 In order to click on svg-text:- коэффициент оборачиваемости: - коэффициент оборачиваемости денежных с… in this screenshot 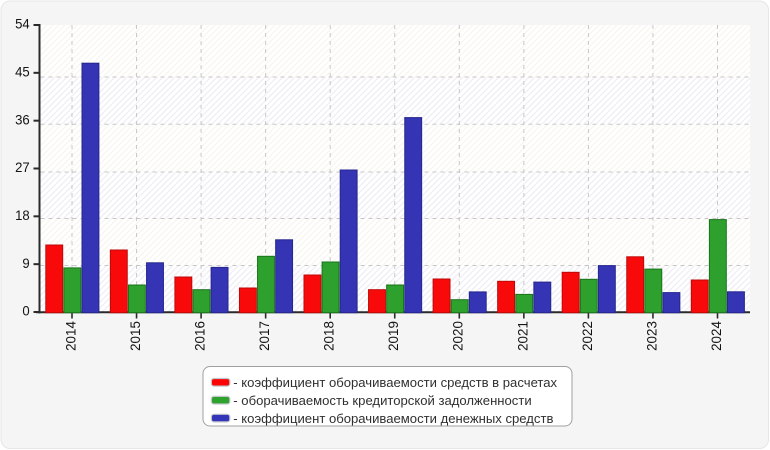, I will do `click(393, 418)`.